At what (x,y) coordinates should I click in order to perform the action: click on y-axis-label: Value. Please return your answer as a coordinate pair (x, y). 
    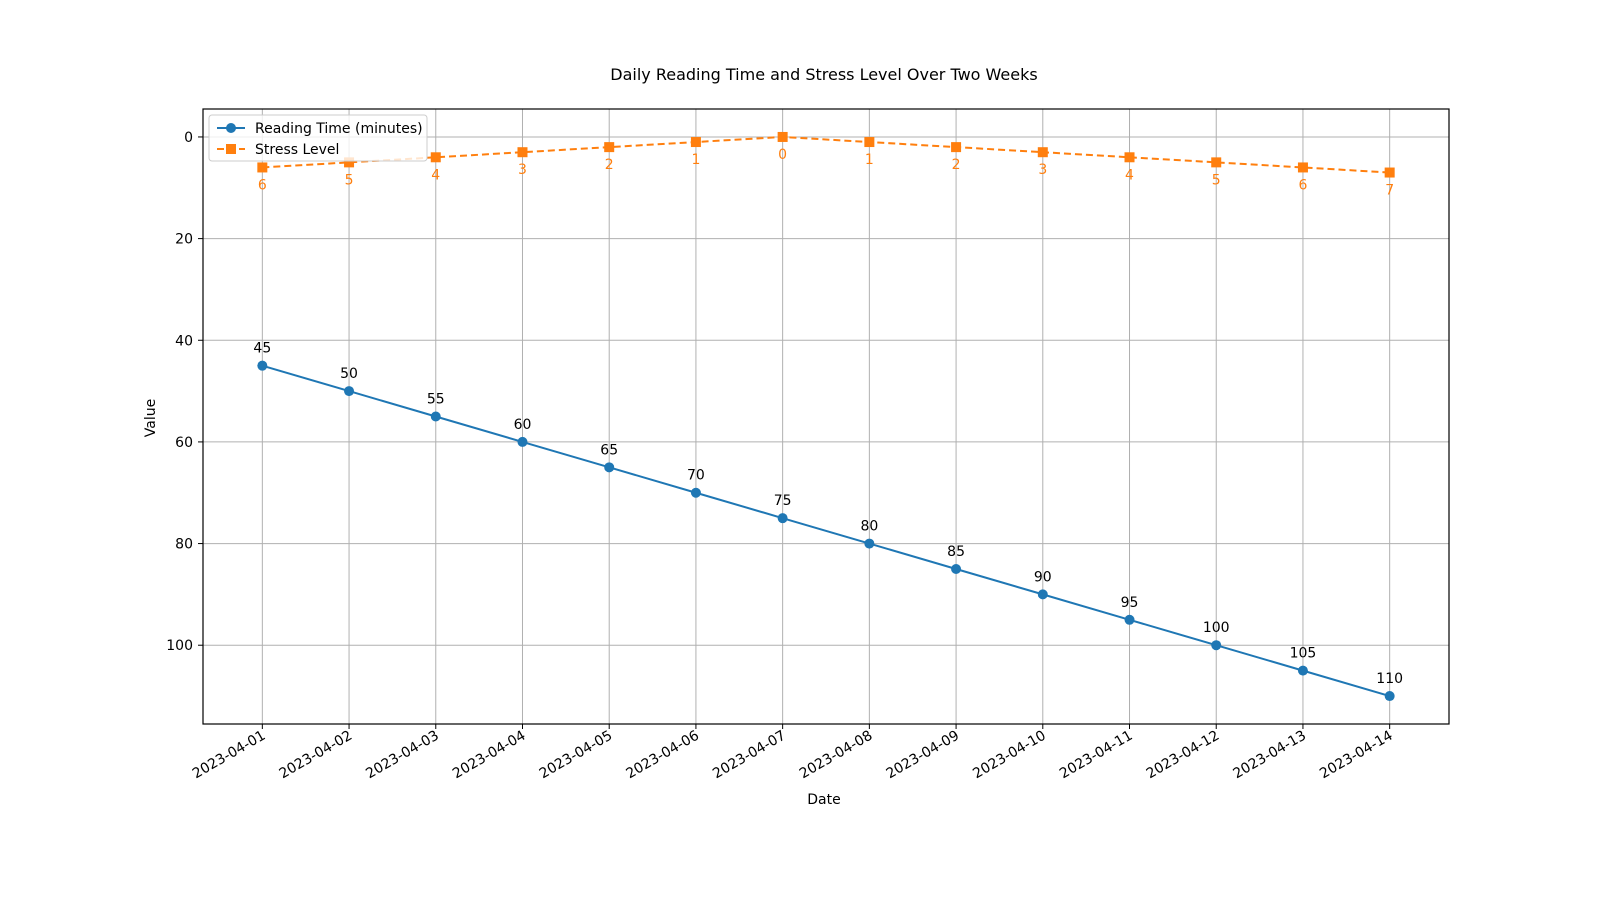
    Looking at the image, I should click on (151, 418).